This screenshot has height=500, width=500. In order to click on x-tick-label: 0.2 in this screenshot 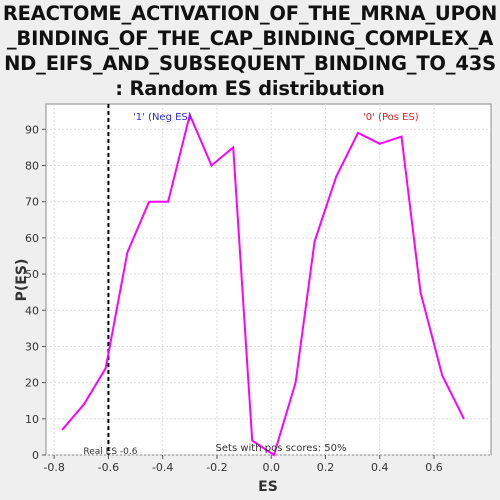, I will do `click(326, 467)`.